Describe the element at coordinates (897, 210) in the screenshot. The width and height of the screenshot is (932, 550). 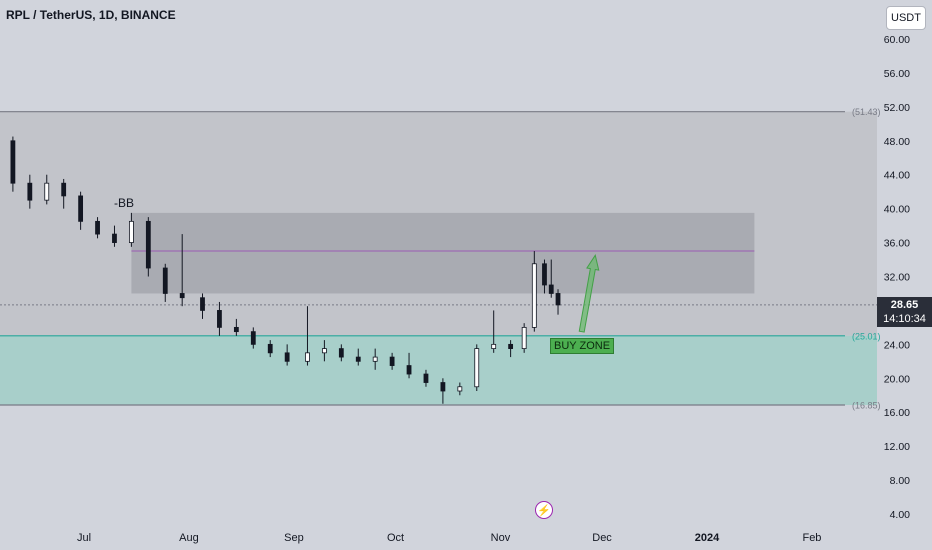
I see `y-tick-label: 40.00` at that location.